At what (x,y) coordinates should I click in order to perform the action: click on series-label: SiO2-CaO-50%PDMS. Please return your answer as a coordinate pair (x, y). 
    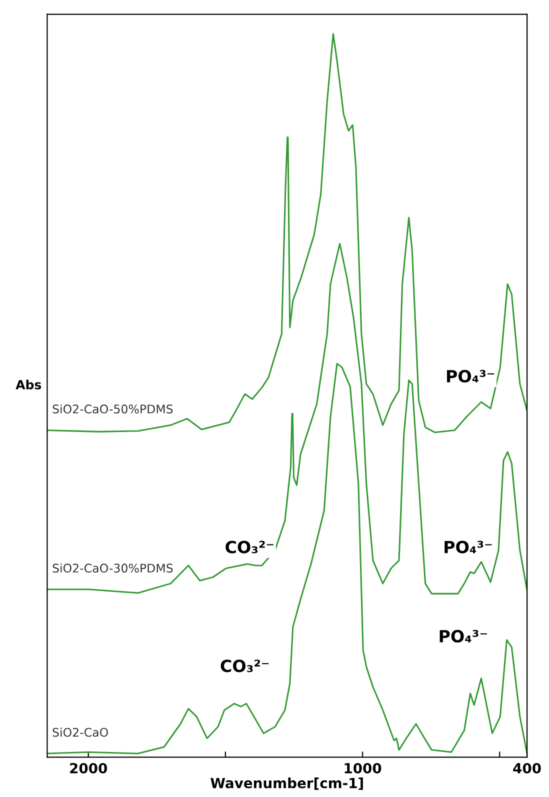
    Looking at the image, I should click on (112, 409).